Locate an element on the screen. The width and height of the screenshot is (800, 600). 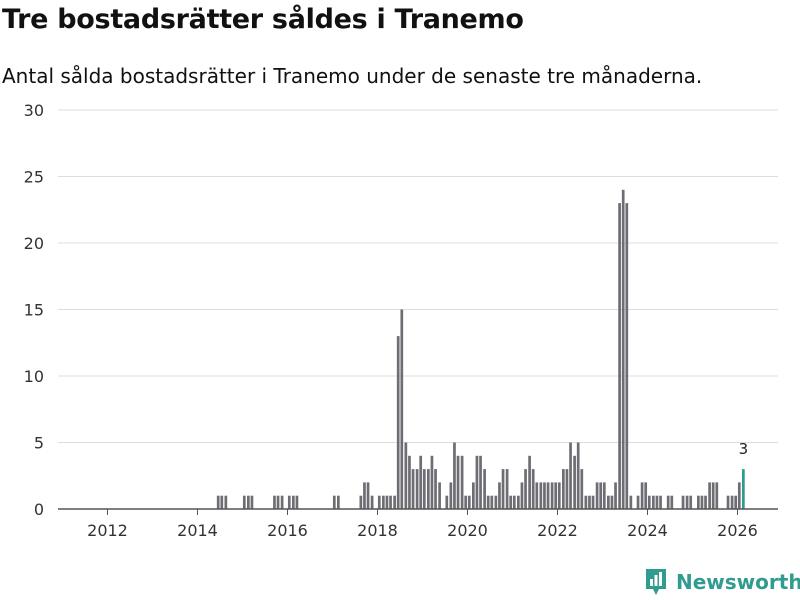
bar-highlight is located at coordinates (743, 489).